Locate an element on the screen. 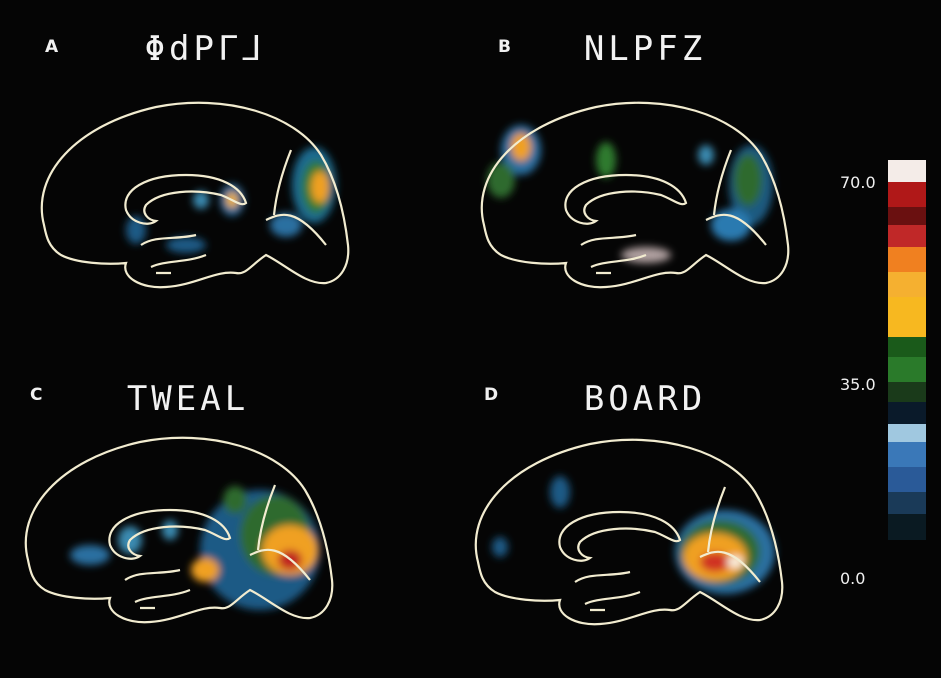 The width and height of the screenshot is (941, 678). colorbar is located at coordinates (907, 350).